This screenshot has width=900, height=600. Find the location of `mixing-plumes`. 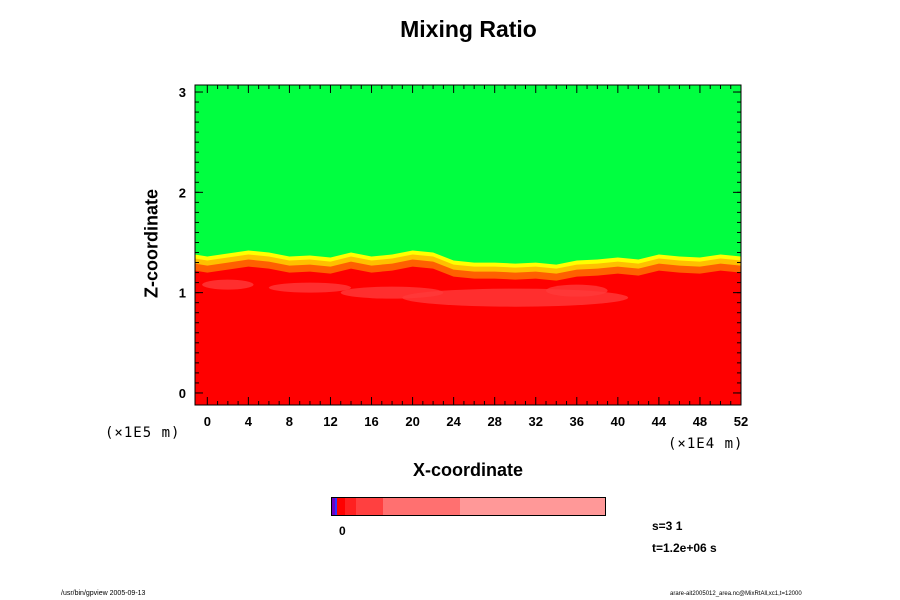

mixing-plumes is located at coordinates (415, 293).